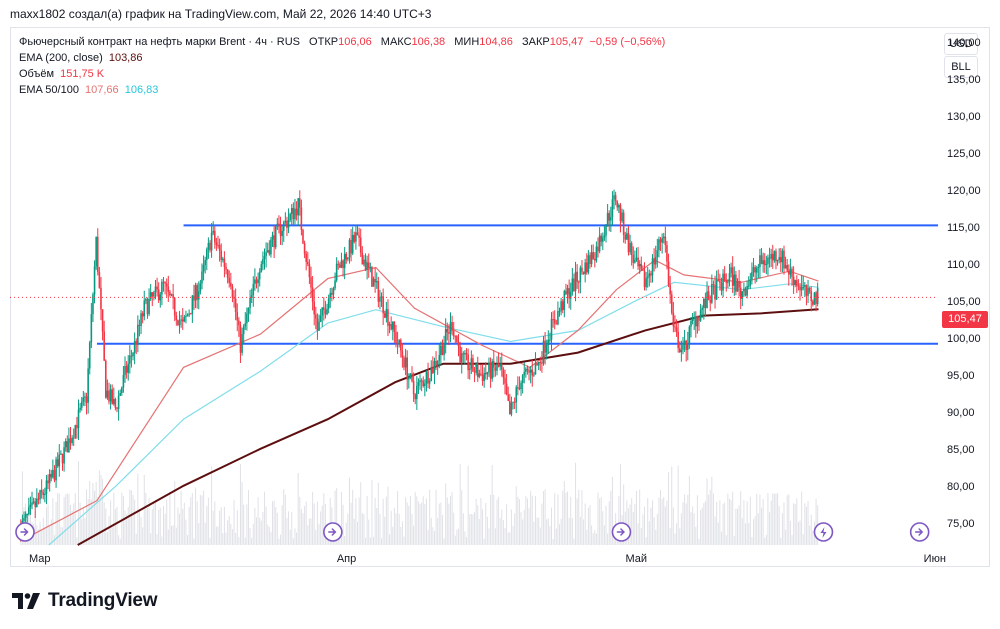 The width and height of the screenshot is (1000, 629). Describe the element at coordinates (26, 601) in the screenshot. I see `tradingview-logo-icon` at that location.